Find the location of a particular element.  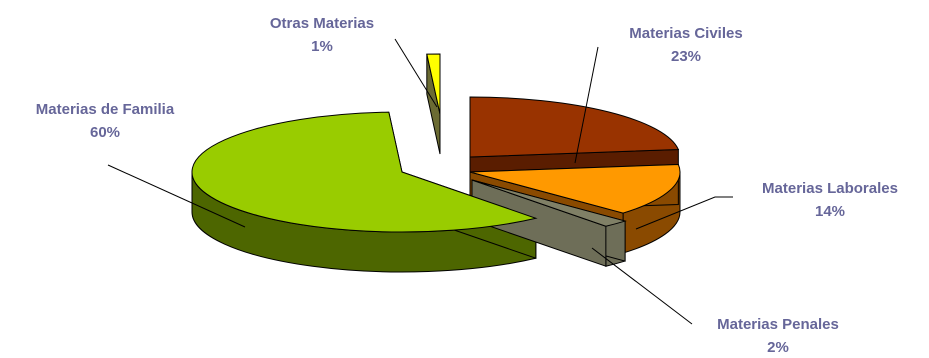

slice-otras-materias is located at coordinates (433, 84).